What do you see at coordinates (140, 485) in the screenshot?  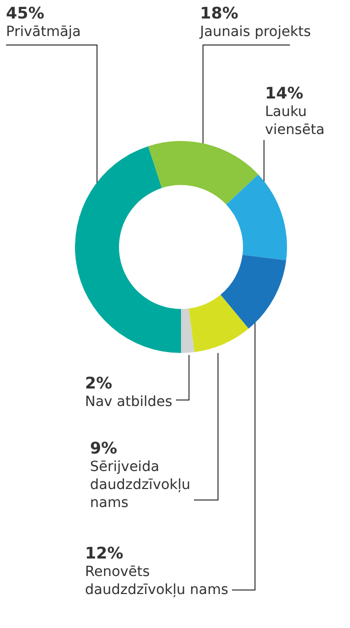 I see `slice-label: Sērijveida daudzdzīvokļu nams` at bounding box center [140, 485].